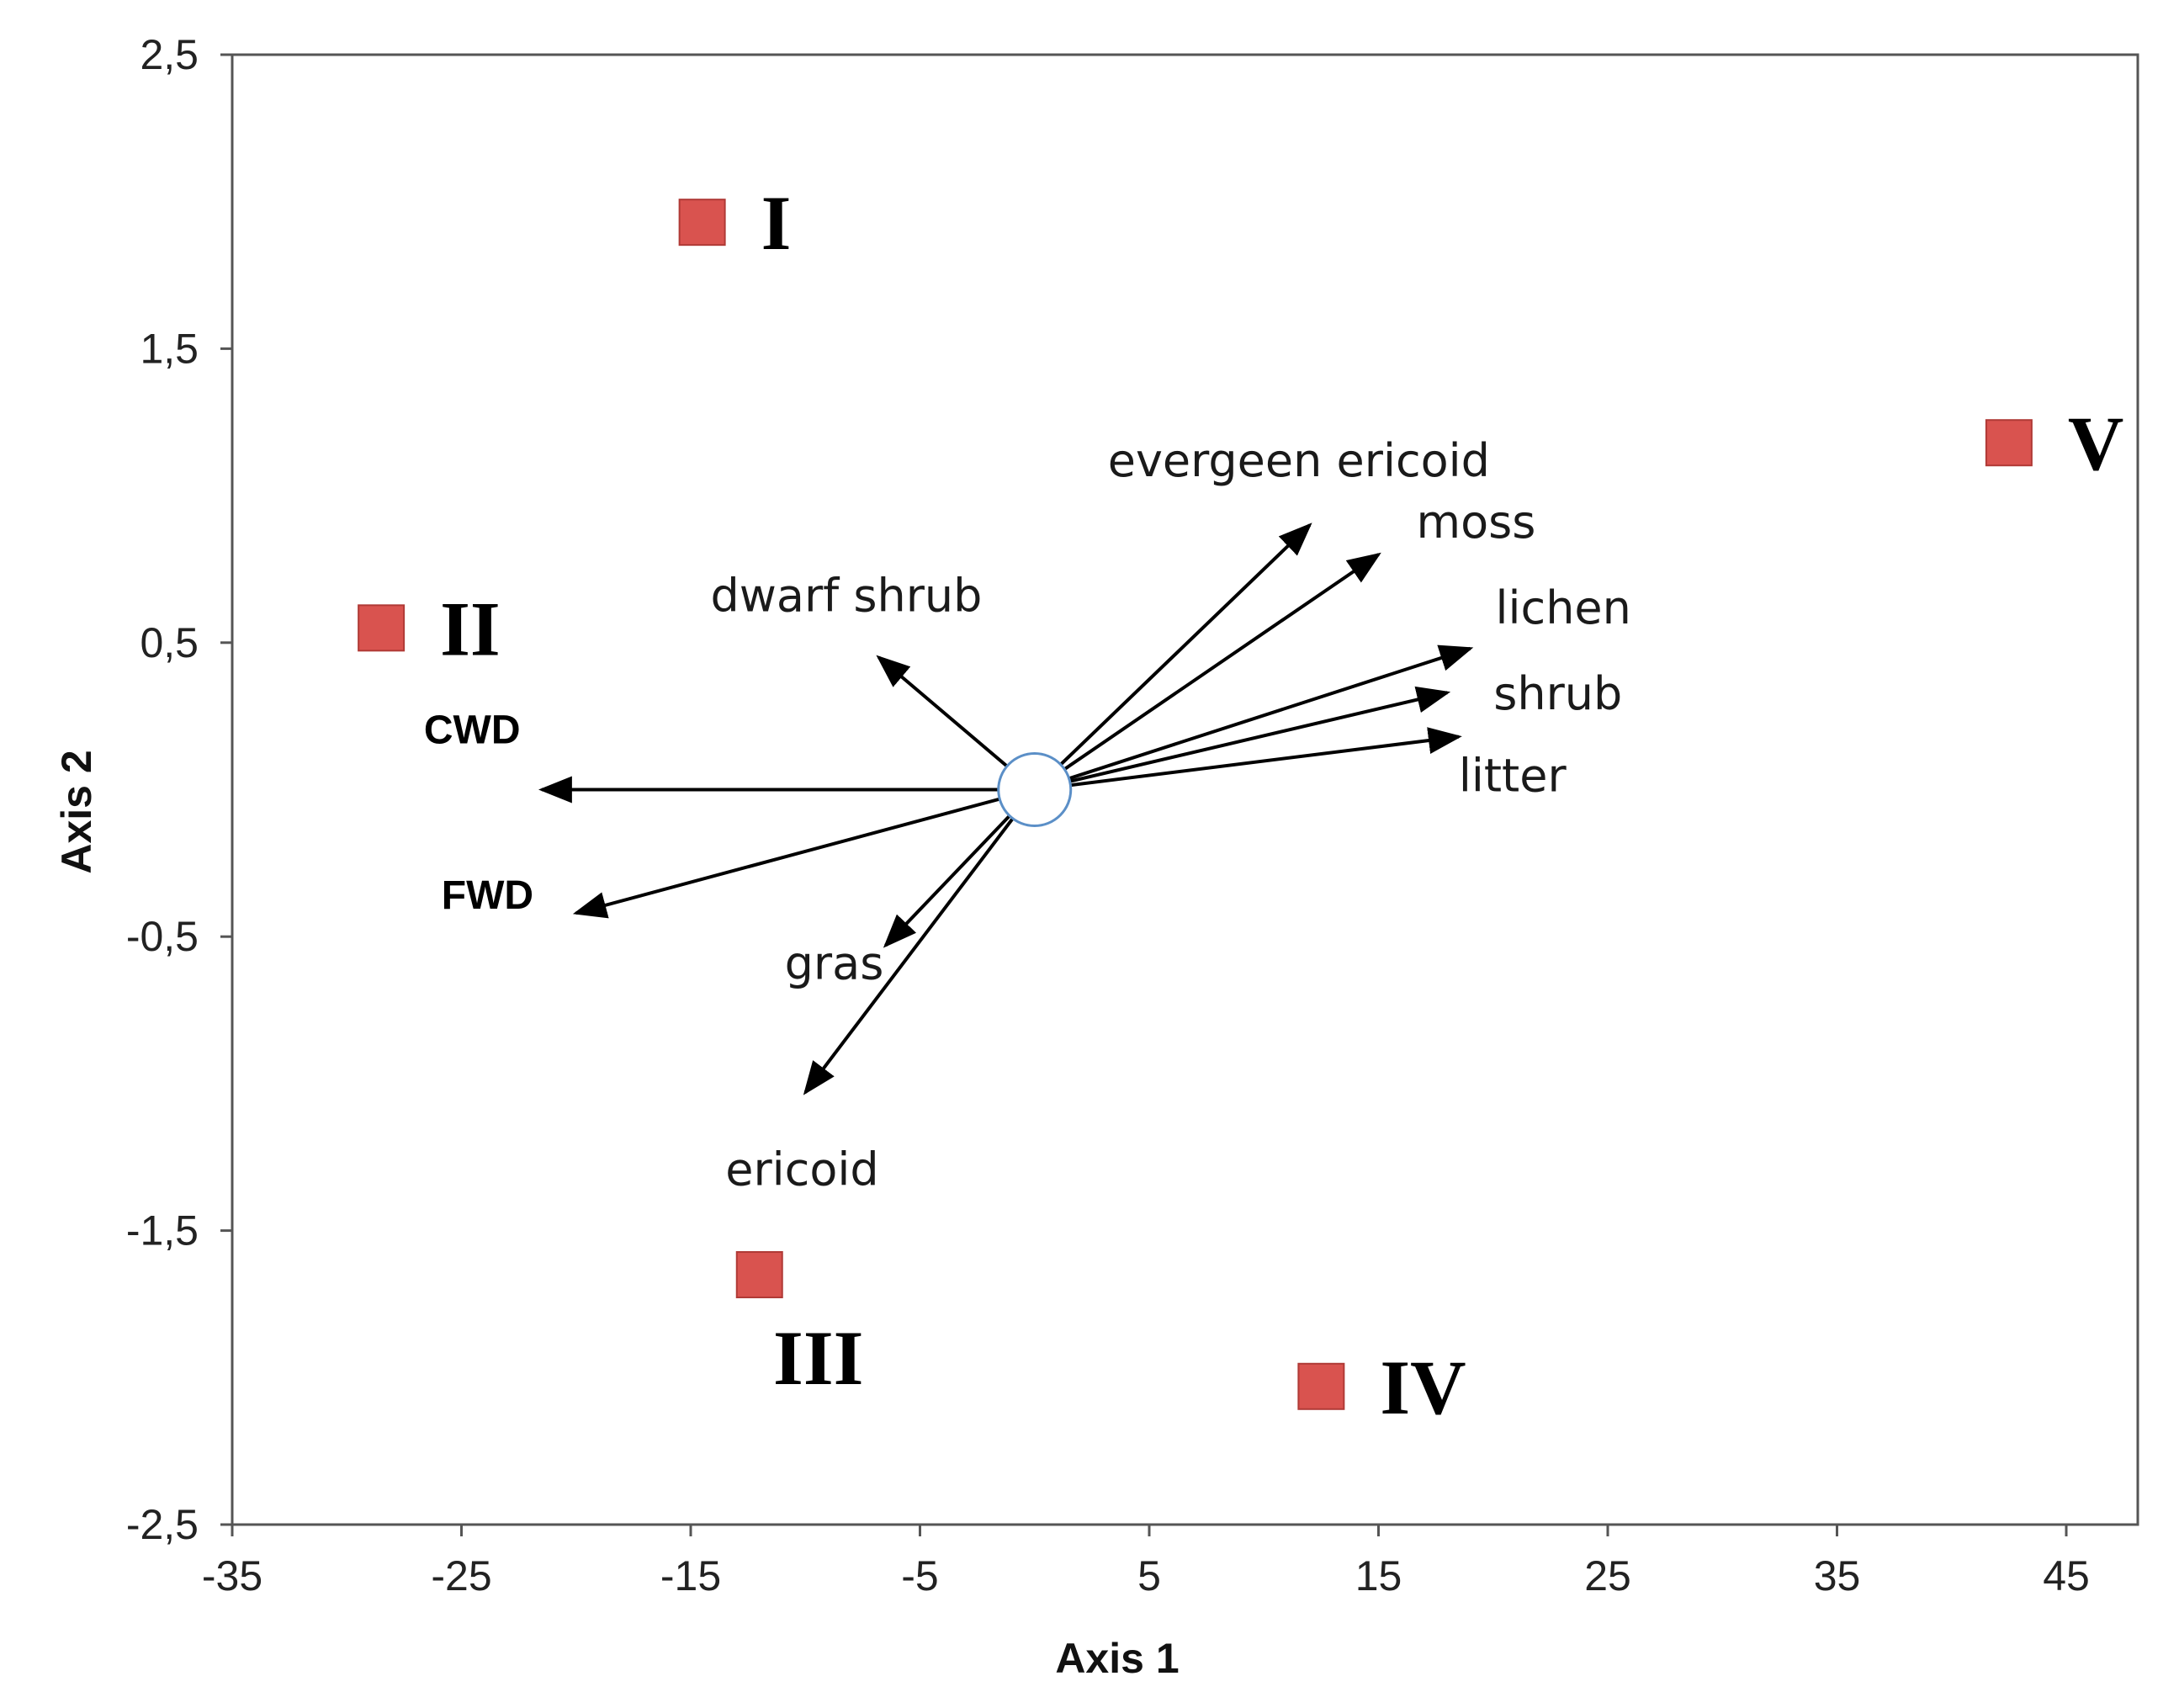 This screenshot has height=1708, width=2179. Describe the element at coordinates (1513, 777) in the screenshot. I see `vector-label: litter` at that location.